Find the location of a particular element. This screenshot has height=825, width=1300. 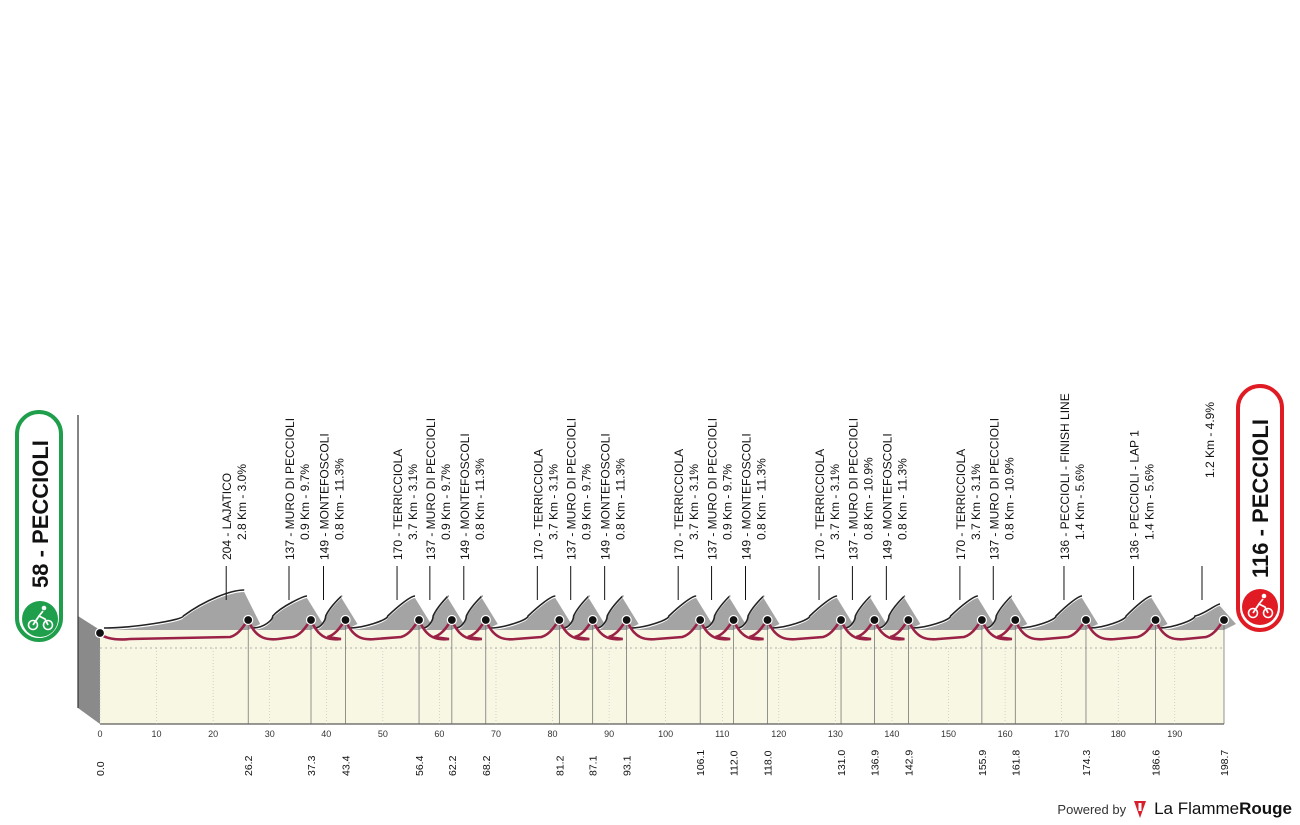

climb-areas is located at coordinates (670, 611).